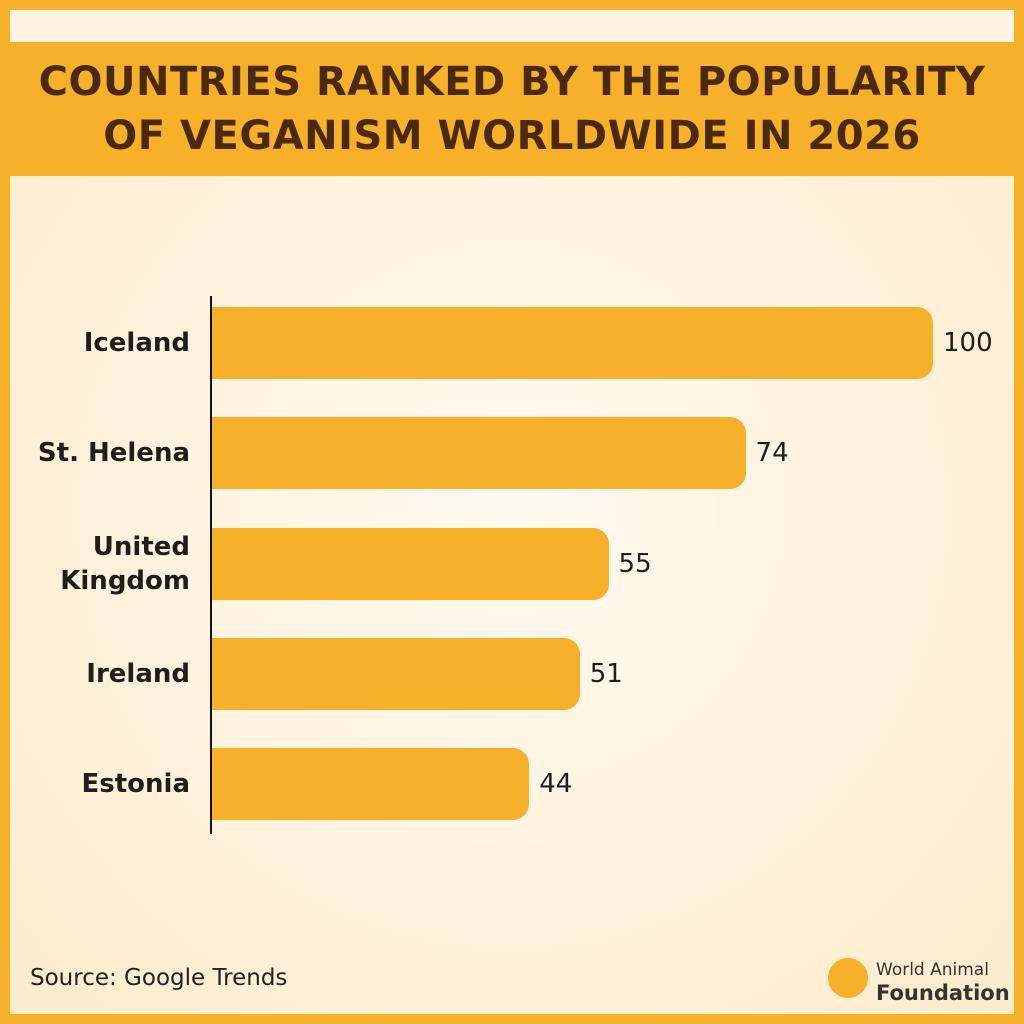 This screenshot has height=1024, width=1024. What do you see at coordinates (113, 453) in the screenshot?
I see `category-label: St. Helena` at bounding box center [113, 453].